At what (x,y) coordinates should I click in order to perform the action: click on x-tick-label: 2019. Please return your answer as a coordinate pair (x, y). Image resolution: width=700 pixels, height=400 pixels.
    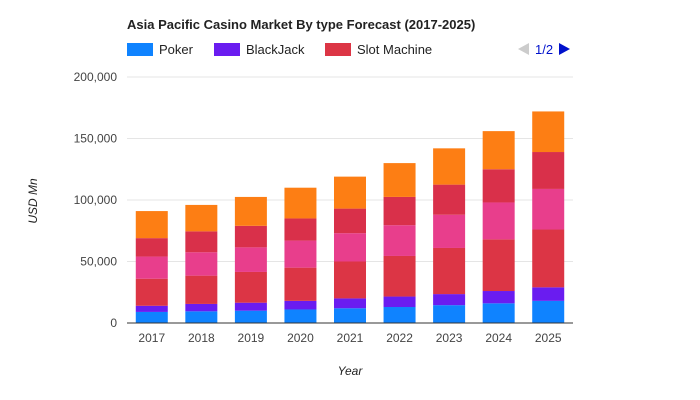
    Looking at the image, I should click on (251, 338).